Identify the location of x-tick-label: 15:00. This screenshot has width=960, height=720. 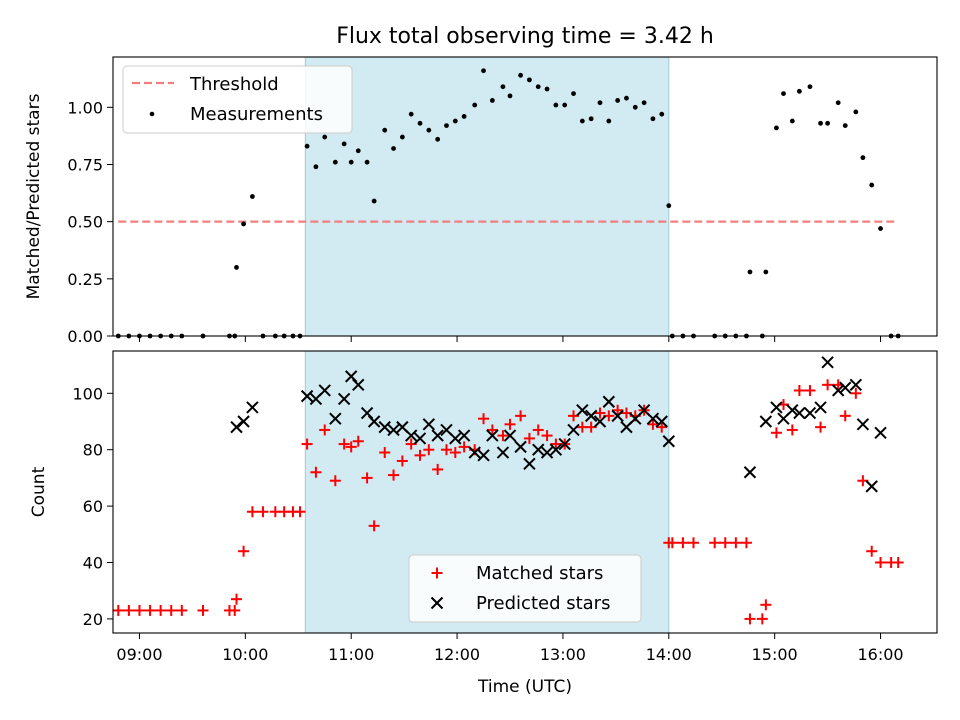
(775, 654).